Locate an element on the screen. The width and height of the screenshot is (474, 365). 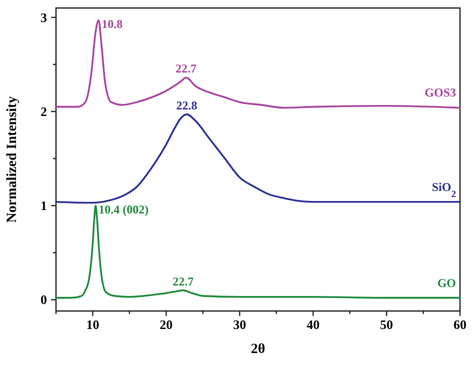
y-tick-label: 3 is located at coordinates (44, 17).